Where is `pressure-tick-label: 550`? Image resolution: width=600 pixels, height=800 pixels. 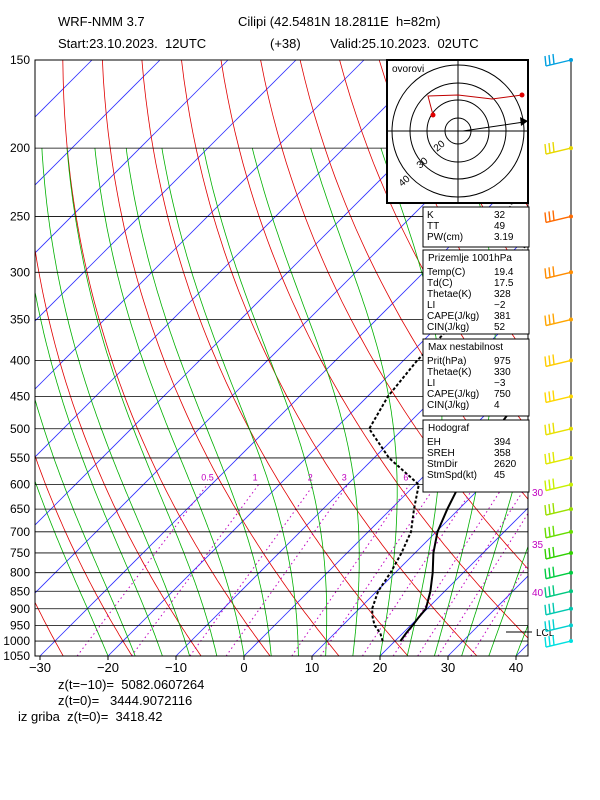 pressure-tick-label: 550 is located at coordinates (20, 458).